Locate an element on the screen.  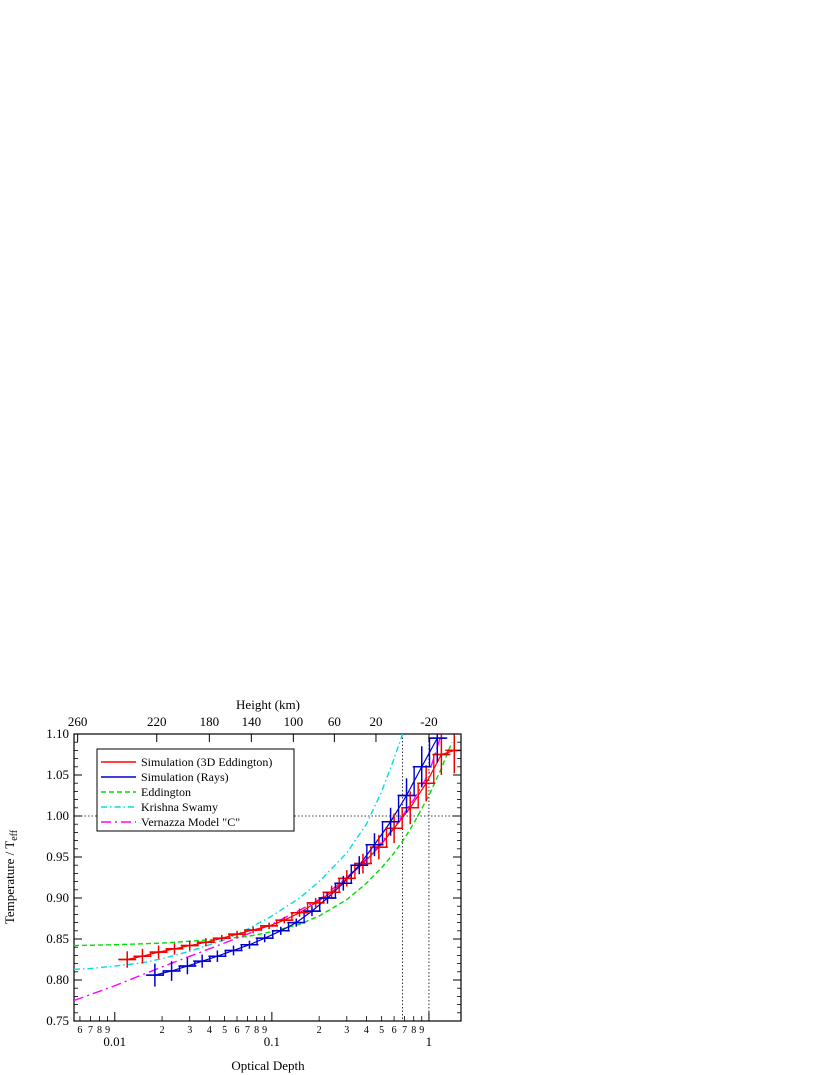
x-major-tick-label: 0.01 is located at coordinates (114, 1041).